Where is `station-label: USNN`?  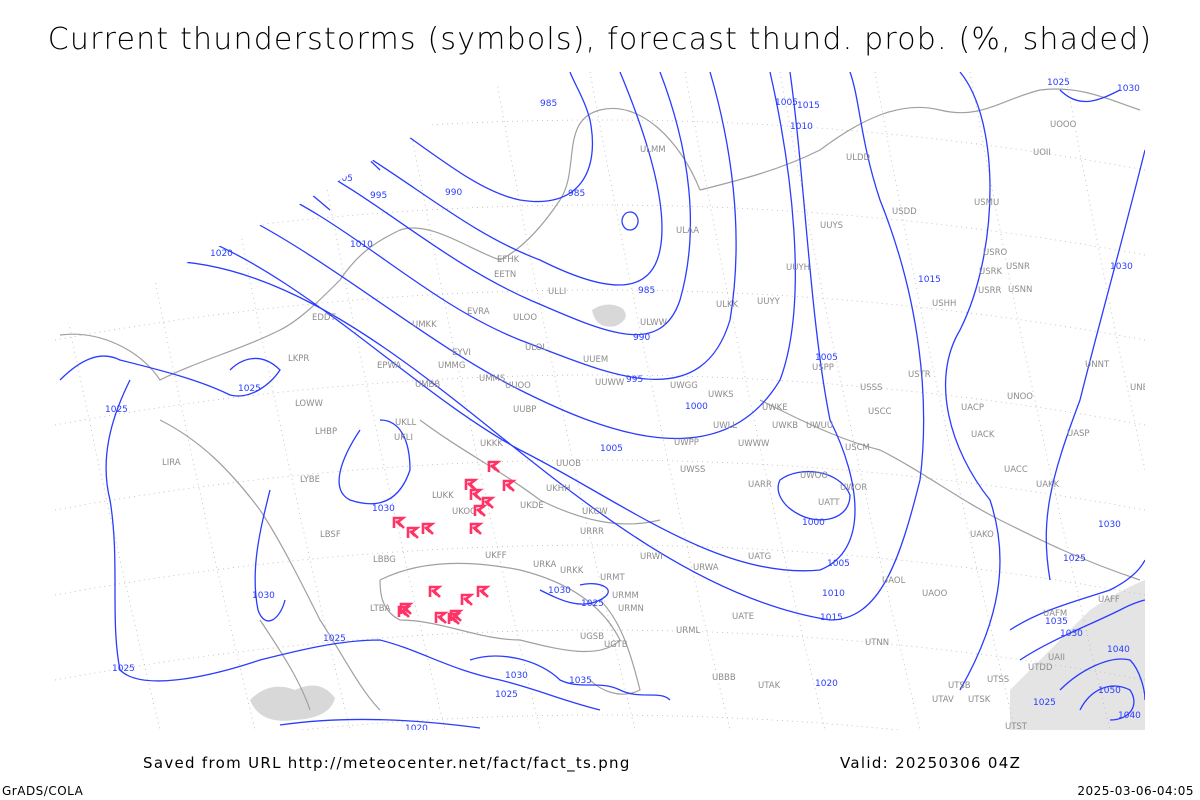 station-label: USNN is located at coordinates (1020, 290).